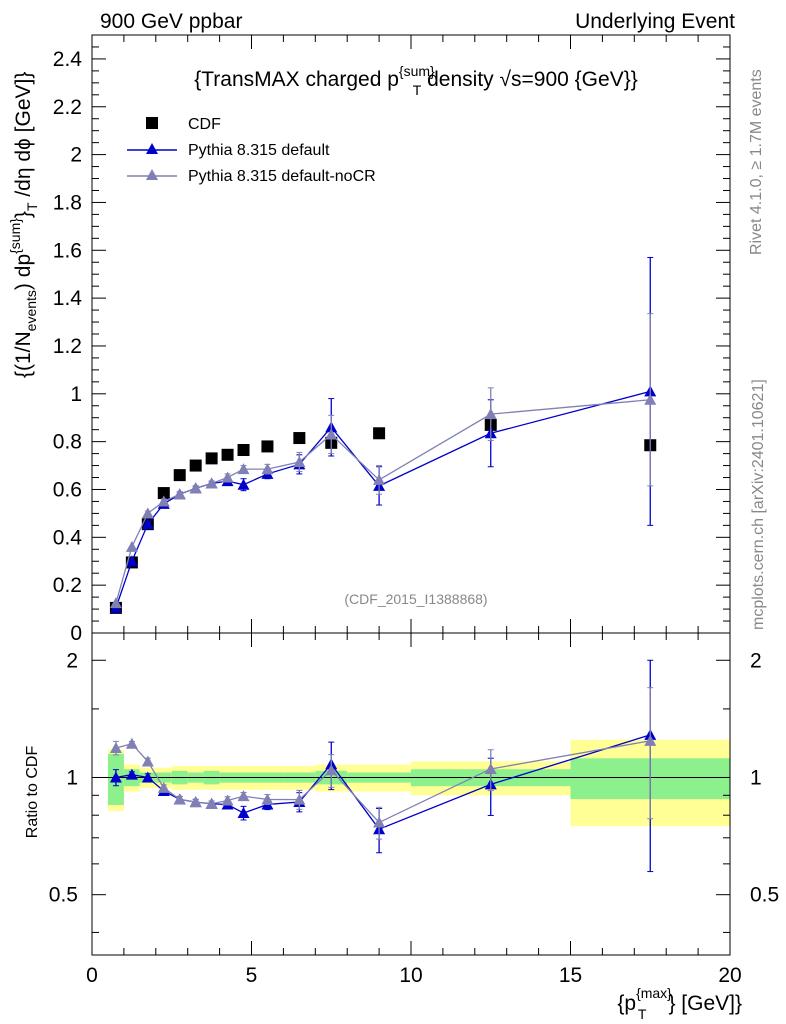  I want to click on header-left: 900 GeV ppbar, so click(171, 21).